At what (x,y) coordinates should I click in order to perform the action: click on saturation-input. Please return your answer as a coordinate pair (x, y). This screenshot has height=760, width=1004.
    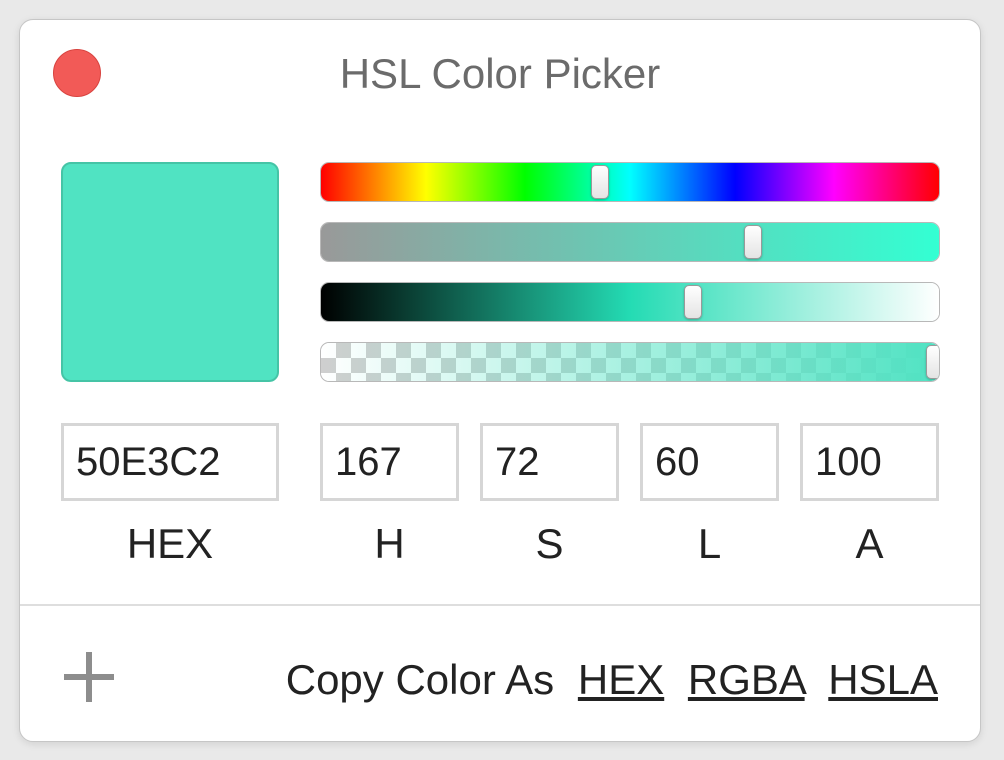
    Looking at the image, I should click on (549, 462).